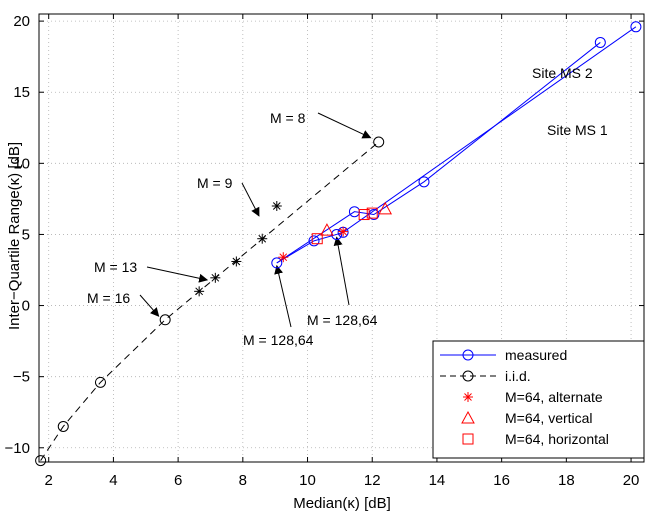 This screenshot has height=522, width=653. Describe the element at coordinates (562, 73) in the screenshot. I see `site-label: Site MS 2` at that location.